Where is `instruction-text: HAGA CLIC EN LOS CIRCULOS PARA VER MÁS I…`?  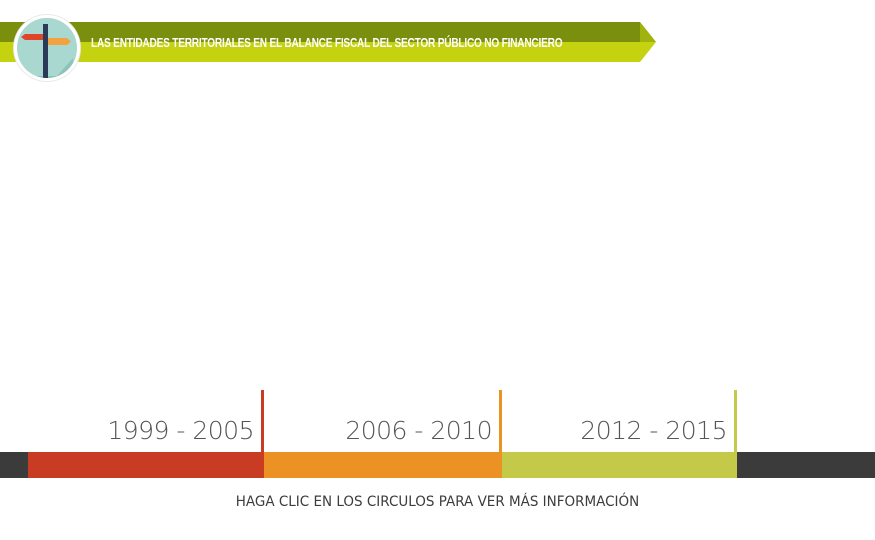
instruction-text: HAGA CLIC EN LOS CIRCULOS PARA VER MÁS I… is located at coordinates (437, 502).